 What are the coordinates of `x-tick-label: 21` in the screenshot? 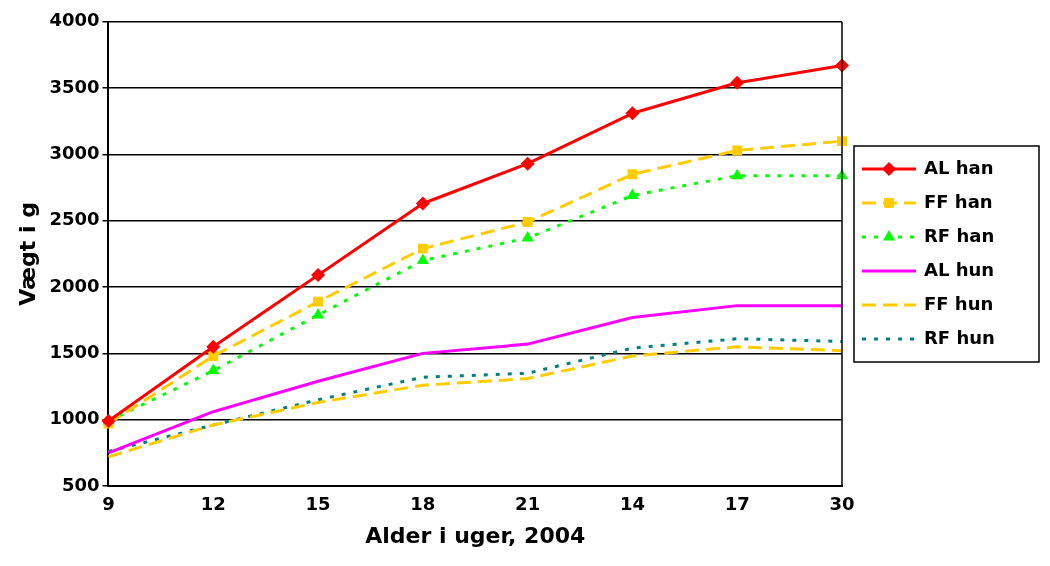 It's located at (528, 504).